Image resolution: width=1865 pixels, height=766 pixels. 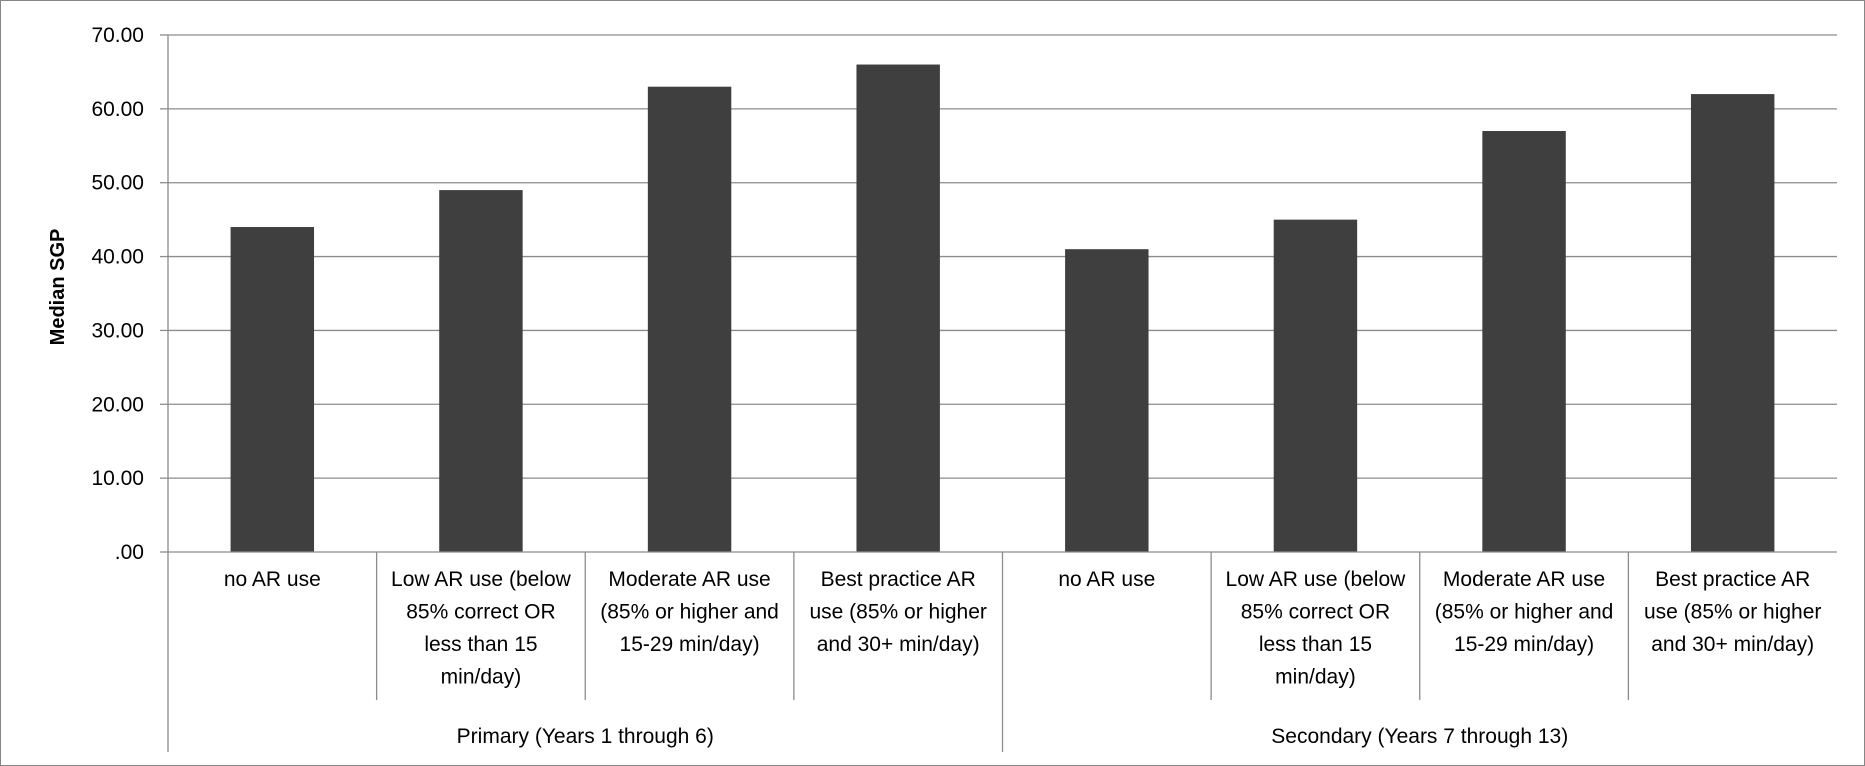 What do you see at coordinates (58, 287) in the screenshot?
I see `y-axis-title: Median SGP` at bounding box center [58, 287].